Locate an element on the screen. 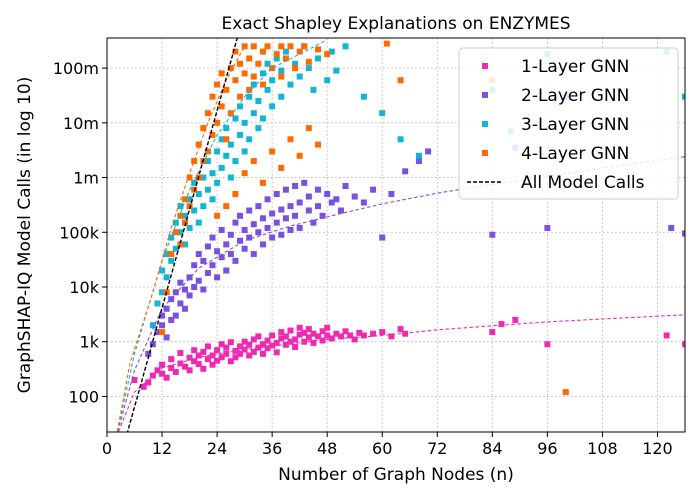 The height and width of the screenshot is (500, 700). all-model-calls-line is located at coordinates (182, 235).